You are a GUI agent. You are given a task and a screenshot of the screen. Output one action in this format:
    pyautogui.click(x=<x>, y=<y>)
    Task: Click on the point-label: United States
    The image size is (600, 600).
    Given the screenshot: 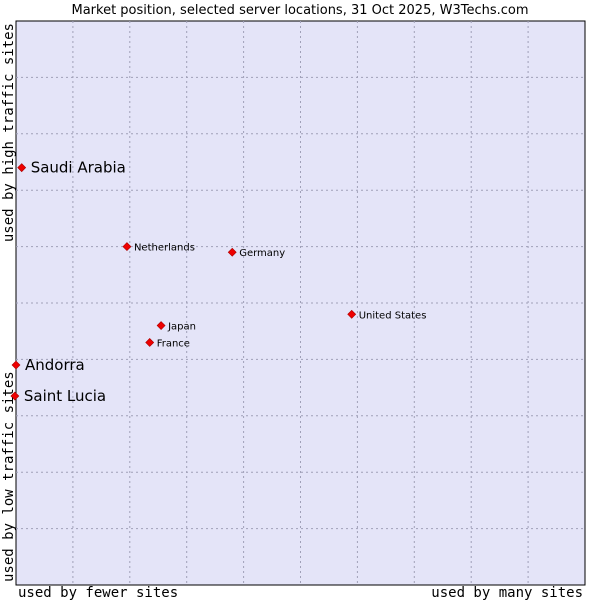 What is the action you would take?
    pyautogui.click(x=393, y=315)
    